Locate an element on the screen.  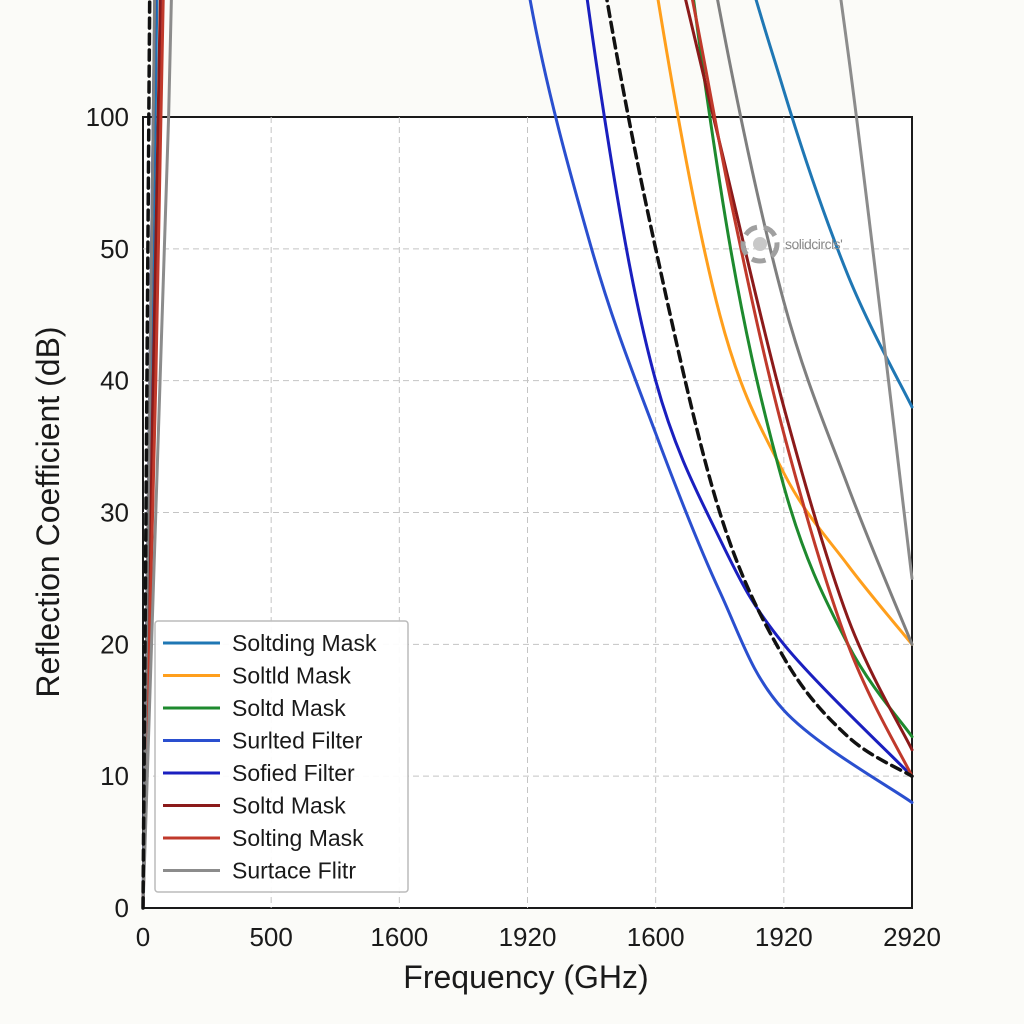
legend-box is located at coordinates (281, 756).